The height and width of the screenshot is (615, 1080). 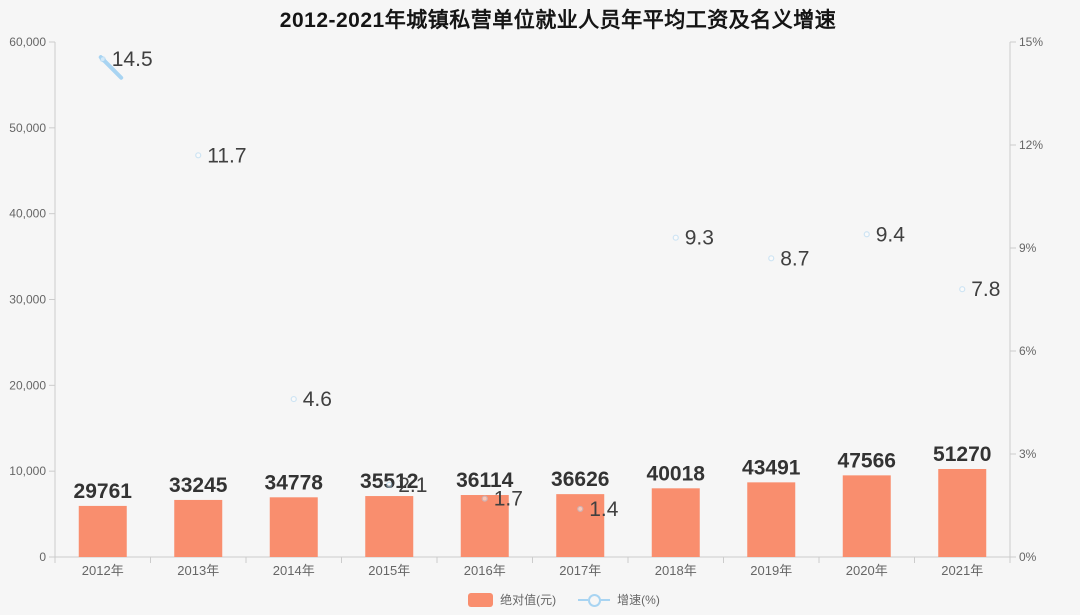 What do you see at coordinates (42, 557) in the screenshot?
I see `left-axis-tick-label: 0` at bounding box center [42, 557].